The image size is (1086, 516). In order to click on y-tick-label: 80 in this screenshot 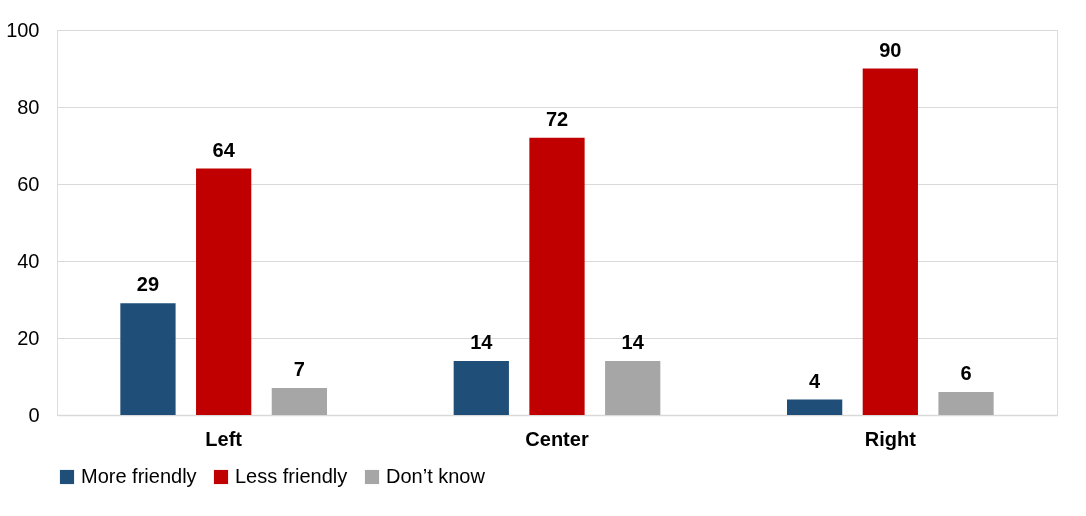, I will do `click(28, 106)`.